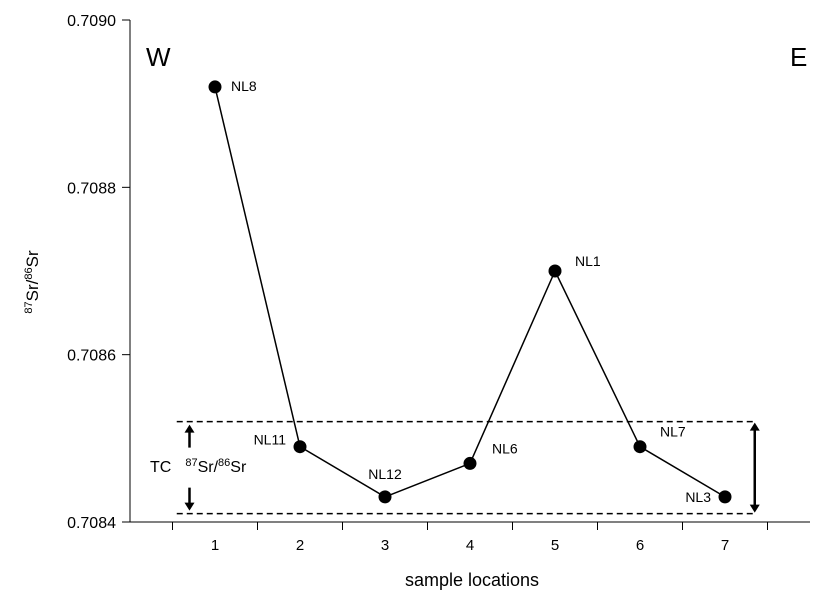 This screenshot has width=814, height=597. Describe the element at coordinates (238, 467) in the screenshot. I see `tc-label-end: Sr` at that location.